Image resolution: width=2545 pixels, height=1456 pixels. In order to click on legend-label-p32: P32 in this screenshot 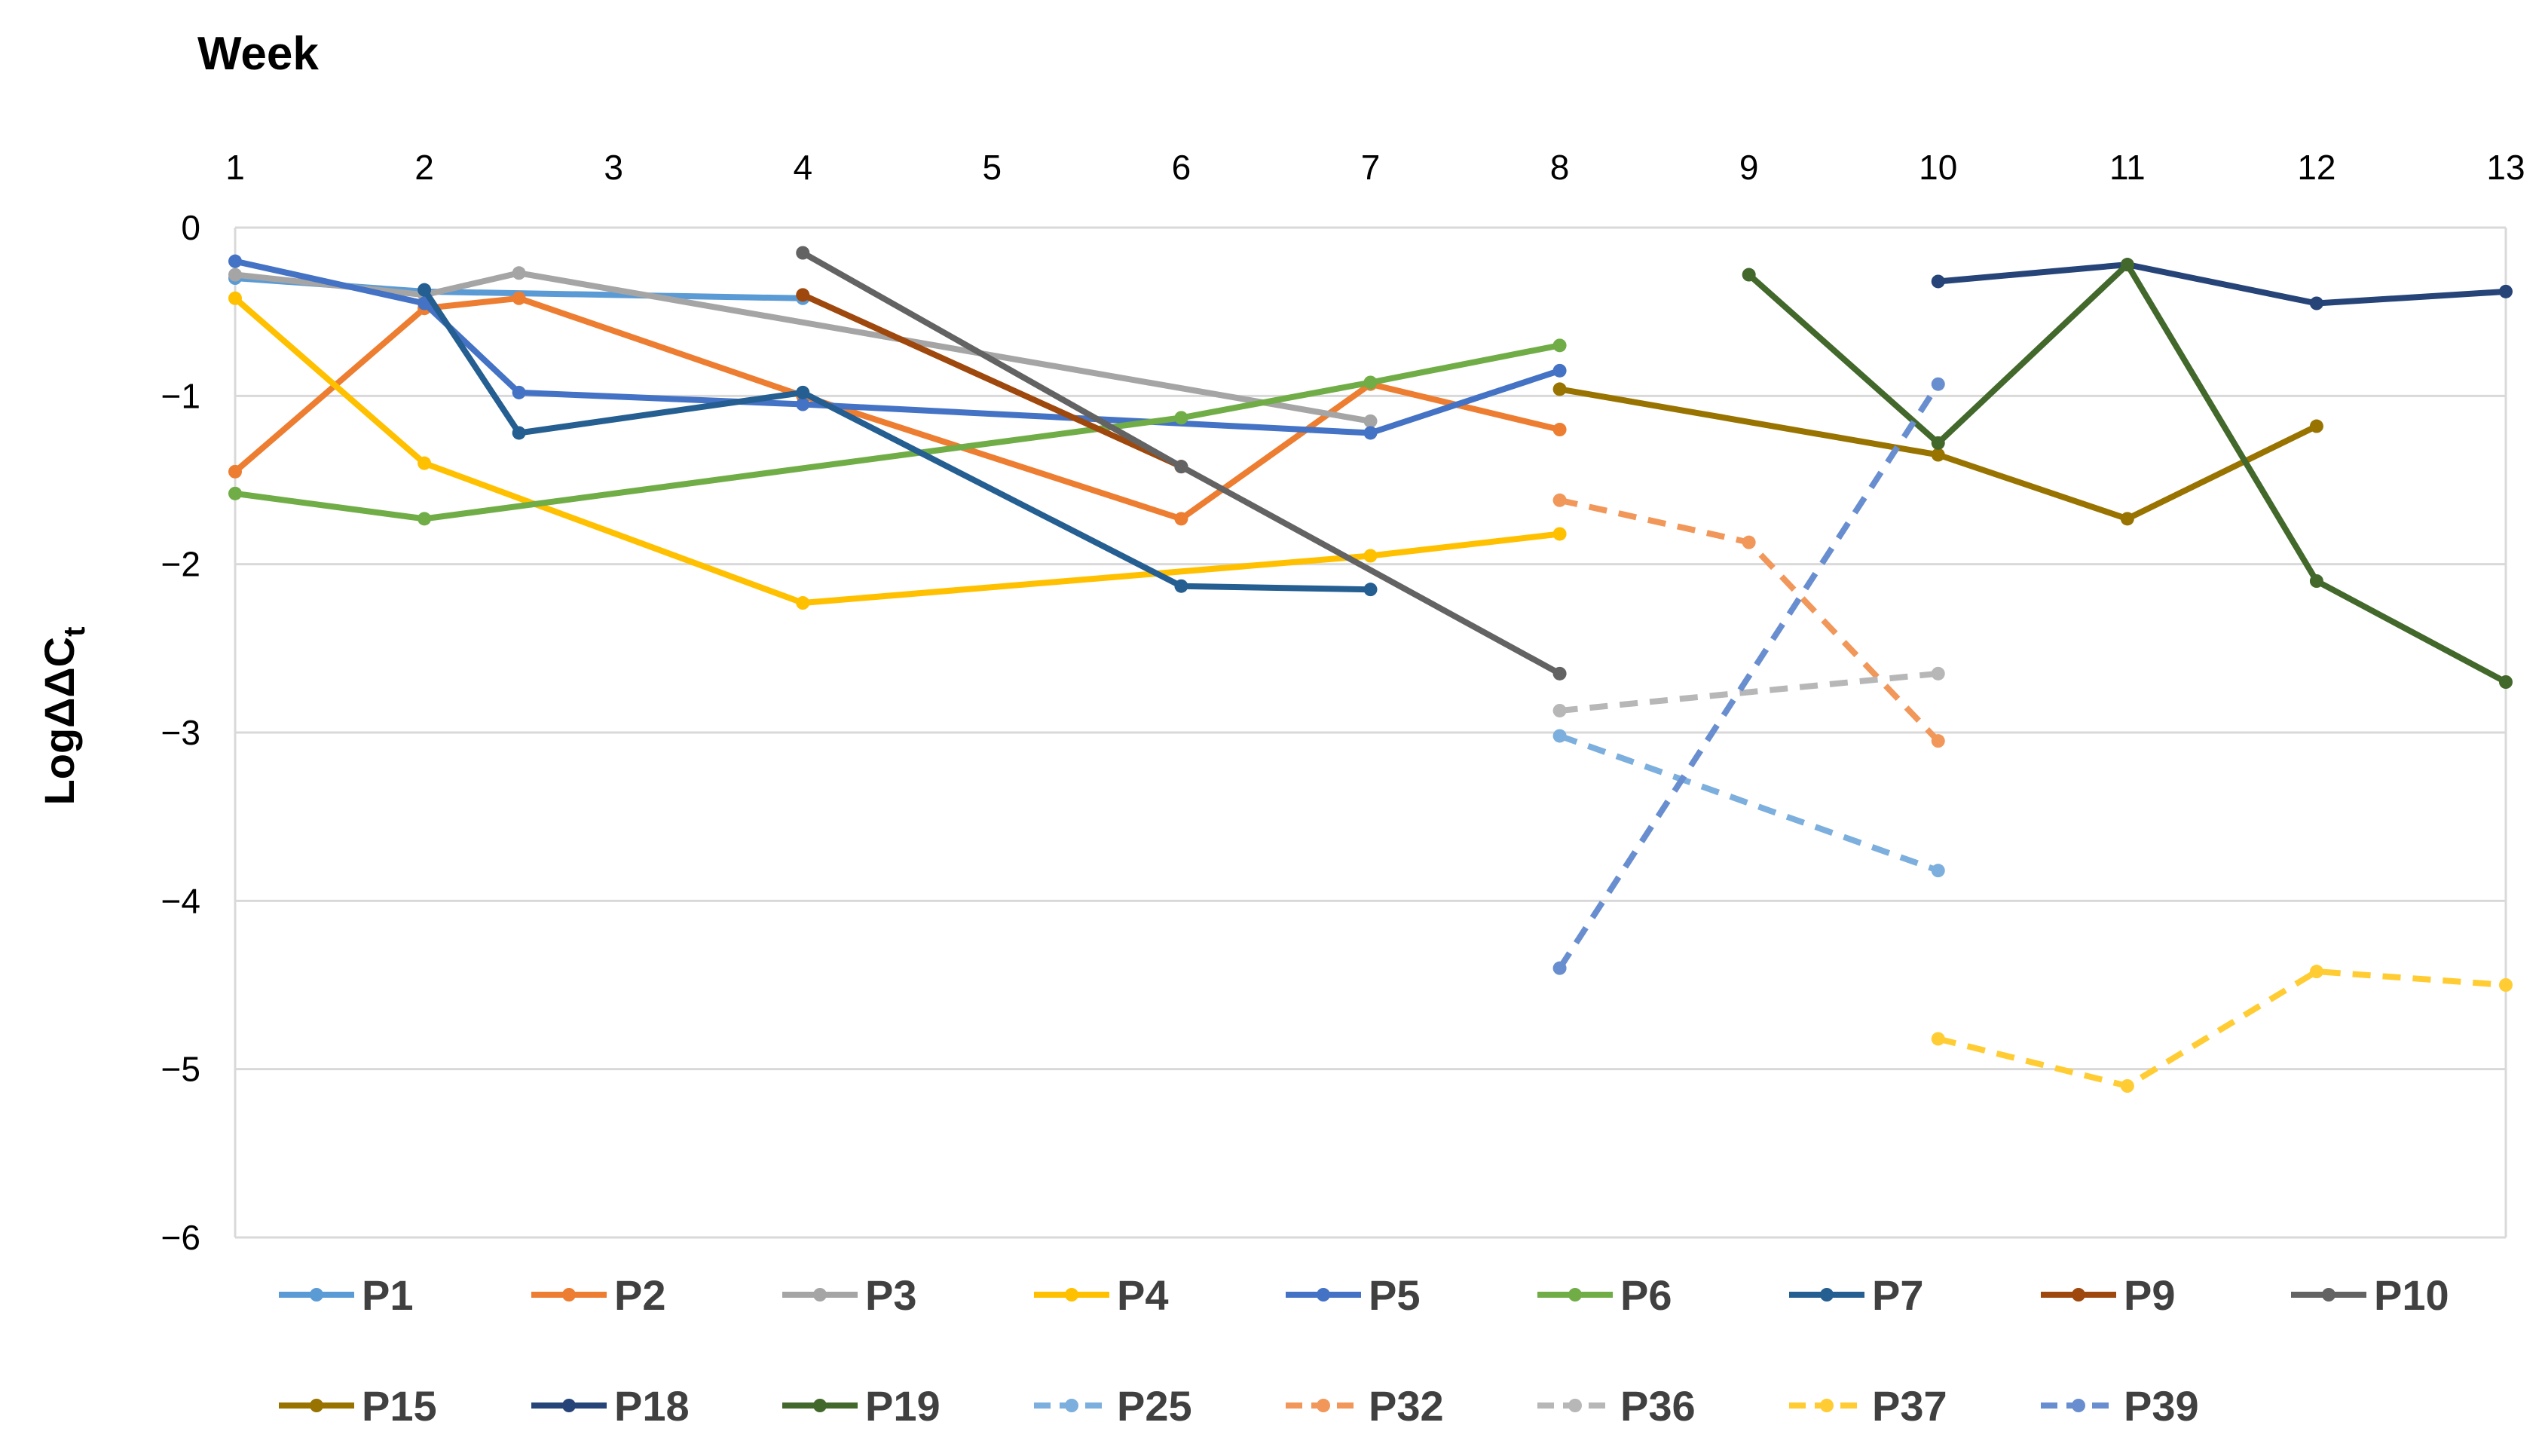, I will do `click(1406, 1406)`.